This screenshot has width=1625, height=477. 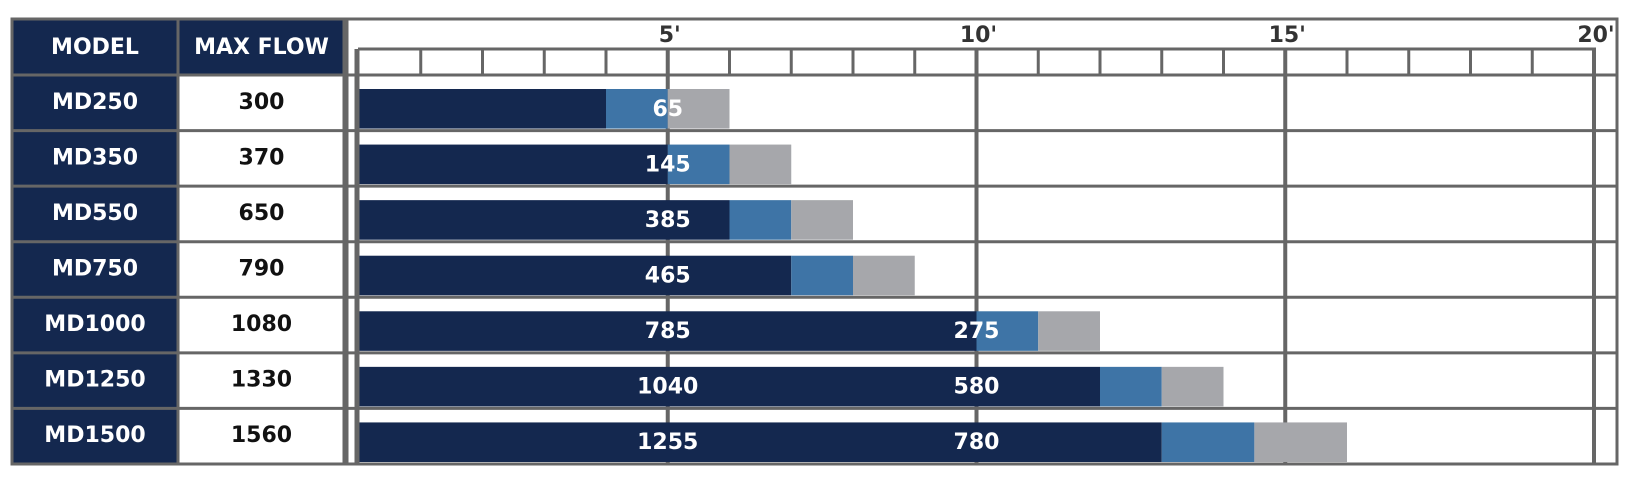 What do you see at coordinates (261, 435) in the screenshot?
I see `max-flow: 1560` at bounding box center [261, 435].